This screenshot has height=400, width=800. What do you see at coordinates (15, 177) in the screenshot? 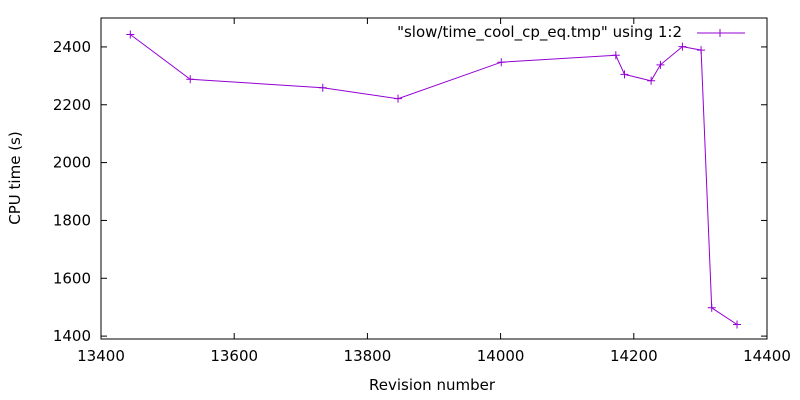
I see `y-axis-label: CPU time (s)` at bounding box center [15, 177].